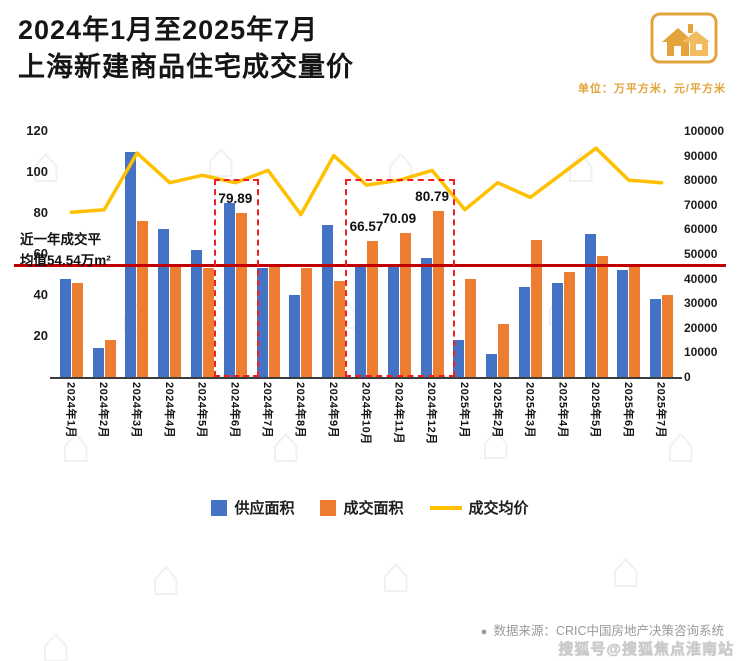 The height and width of the screenshot is (661, 740). What do you see at coordinates (219, 507) in the screenshot?
I see `supply-swatch-icon` at bounding box center [219, 507].